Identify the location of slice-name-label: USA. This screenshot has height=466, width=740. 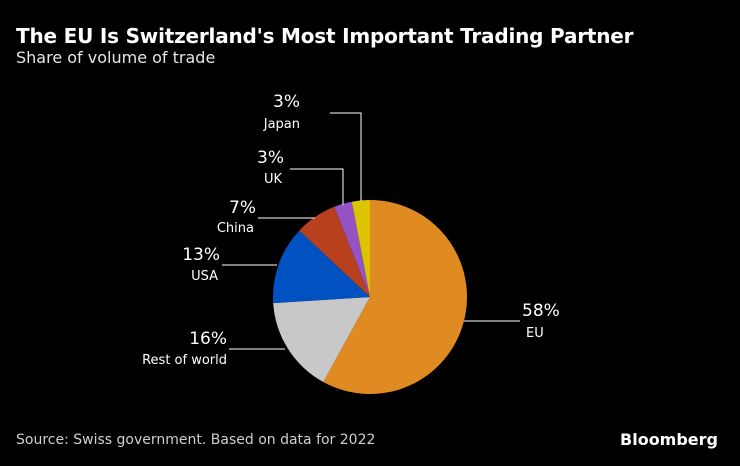
(204, 276).